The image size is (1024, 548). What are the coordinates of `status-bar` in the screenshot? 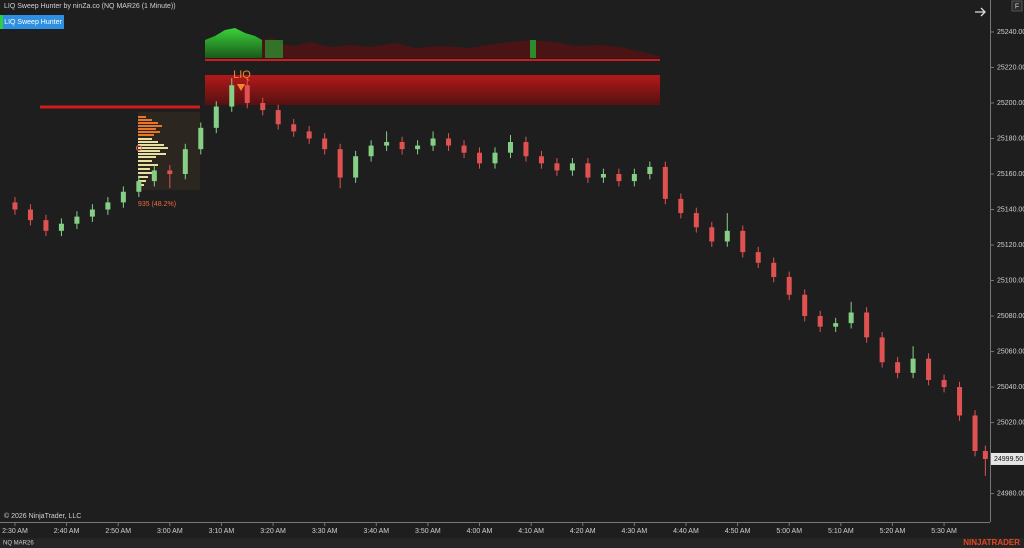 It's located at (512, 543).